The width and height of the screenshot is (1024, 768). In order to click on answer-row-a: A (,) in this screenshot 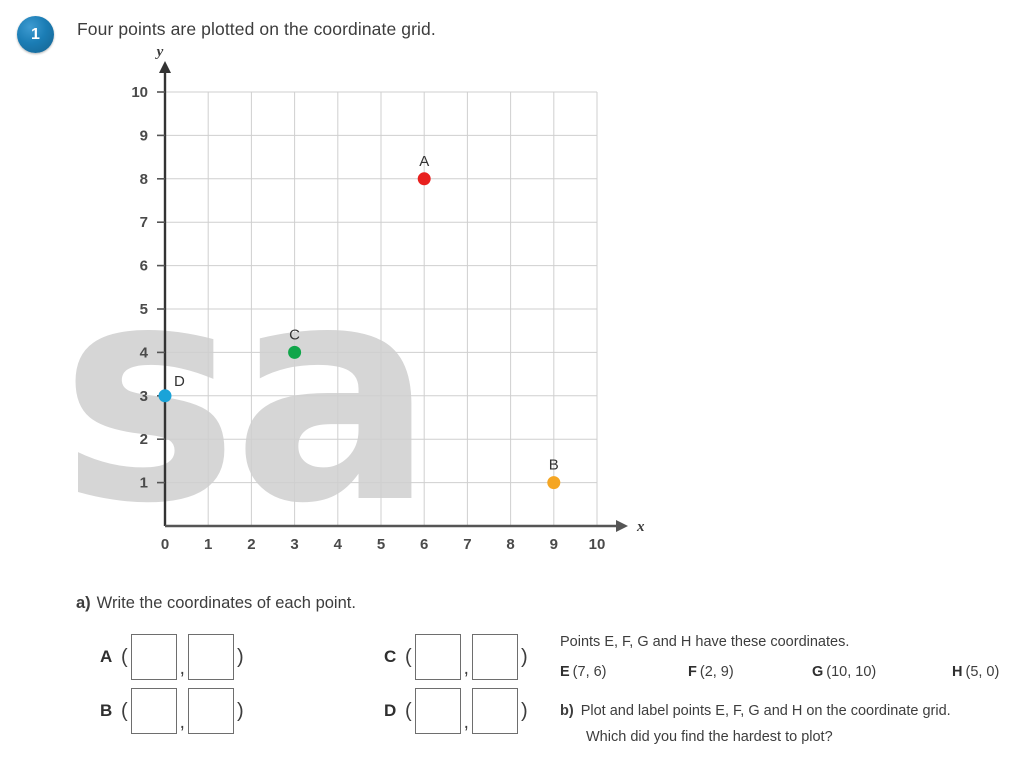, I will do `click(173, 657)`.